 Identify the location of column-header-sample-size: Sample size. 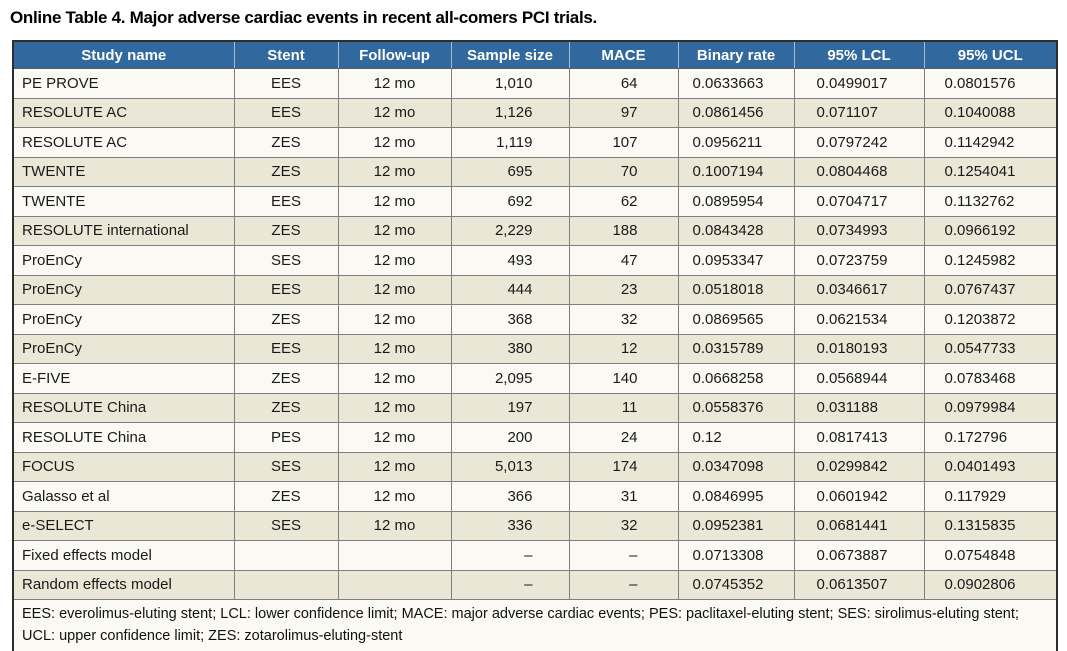
(509, 55).